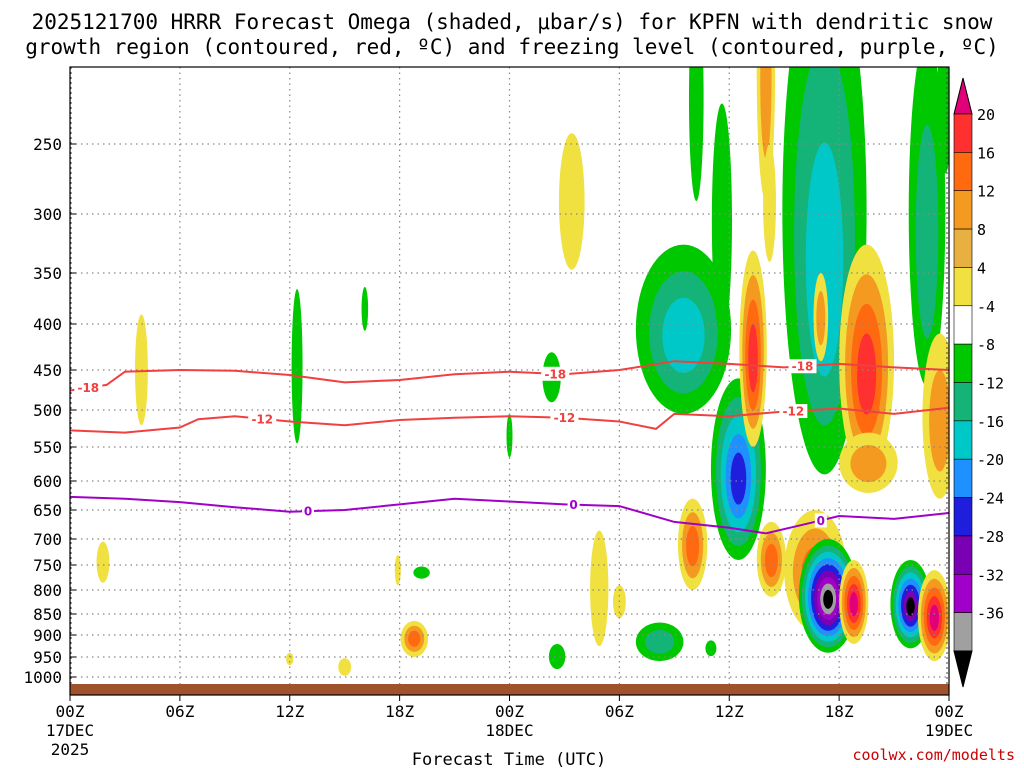  I want to click on x-tick-label-3: 18Z, so click(399, 711).